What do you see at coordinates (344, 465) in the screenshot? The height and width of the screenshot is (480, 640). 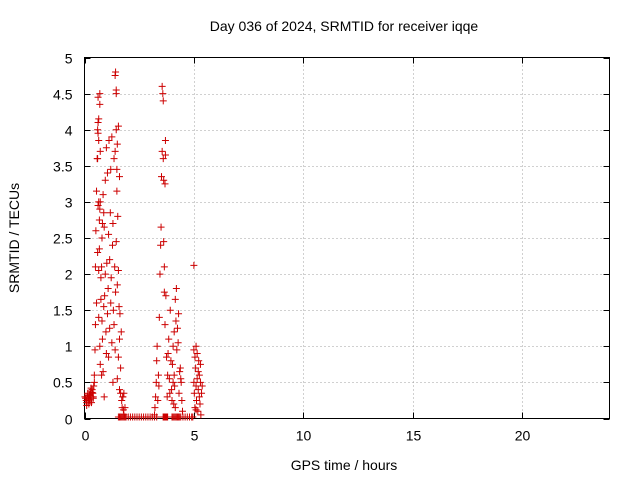 I see `x-axis-label: GPS time / hours` at bounding box center [344, 465].